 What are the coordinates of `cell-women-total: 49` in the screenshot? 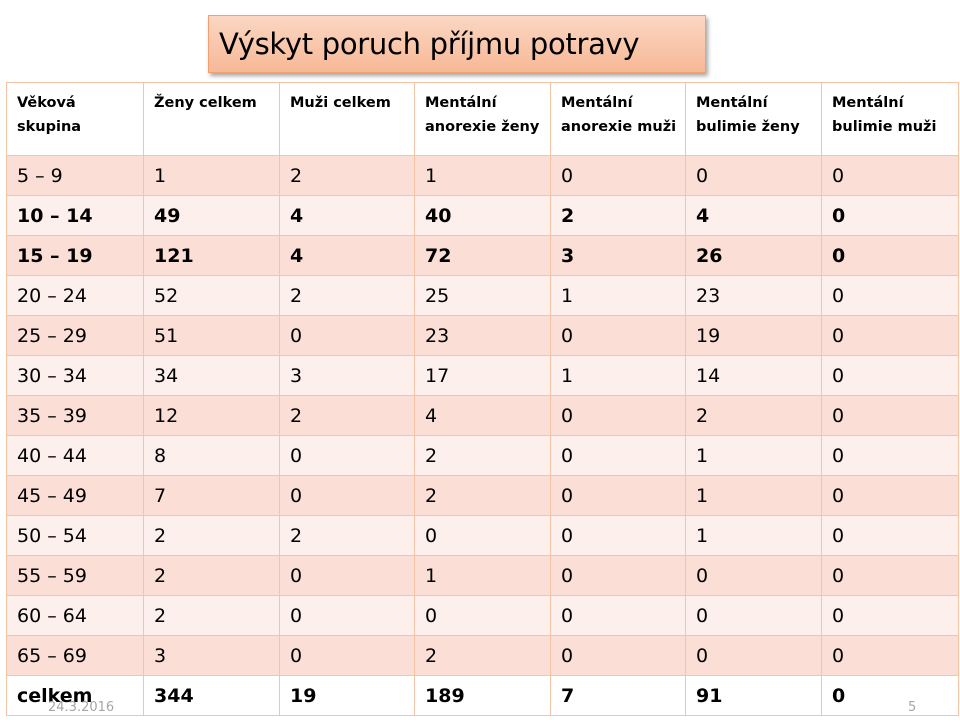 It's located at (211, 215).